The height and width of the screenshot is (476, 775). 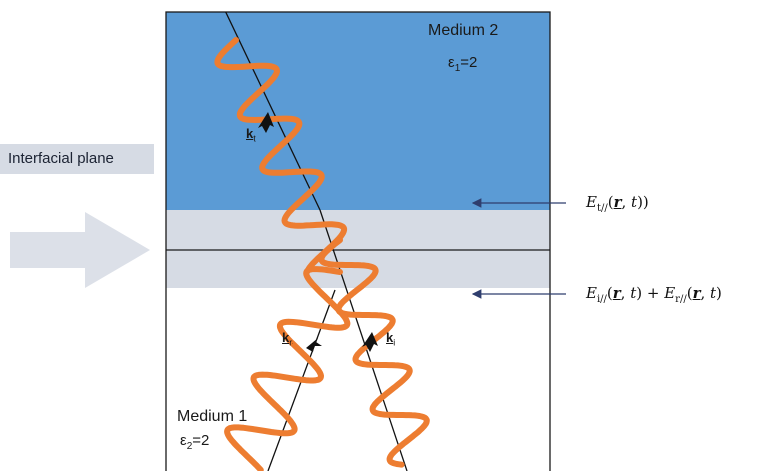 What do you see at coordinates (463, 64) in the screenshot?
I see `medium2-permittivity: ε1=2` at bounding box center [463, 64].